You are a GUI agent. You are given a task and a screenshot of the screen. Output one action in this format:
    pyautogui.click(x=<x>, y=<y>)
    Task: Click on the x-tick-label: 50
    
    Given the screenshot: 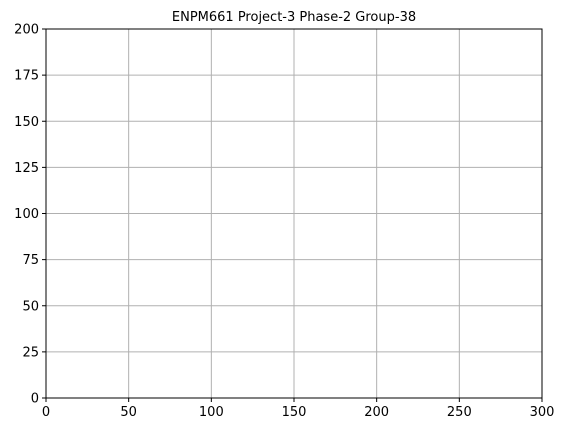 What is the action you would take?
    pyautogui.click(x=128, y=412)
    